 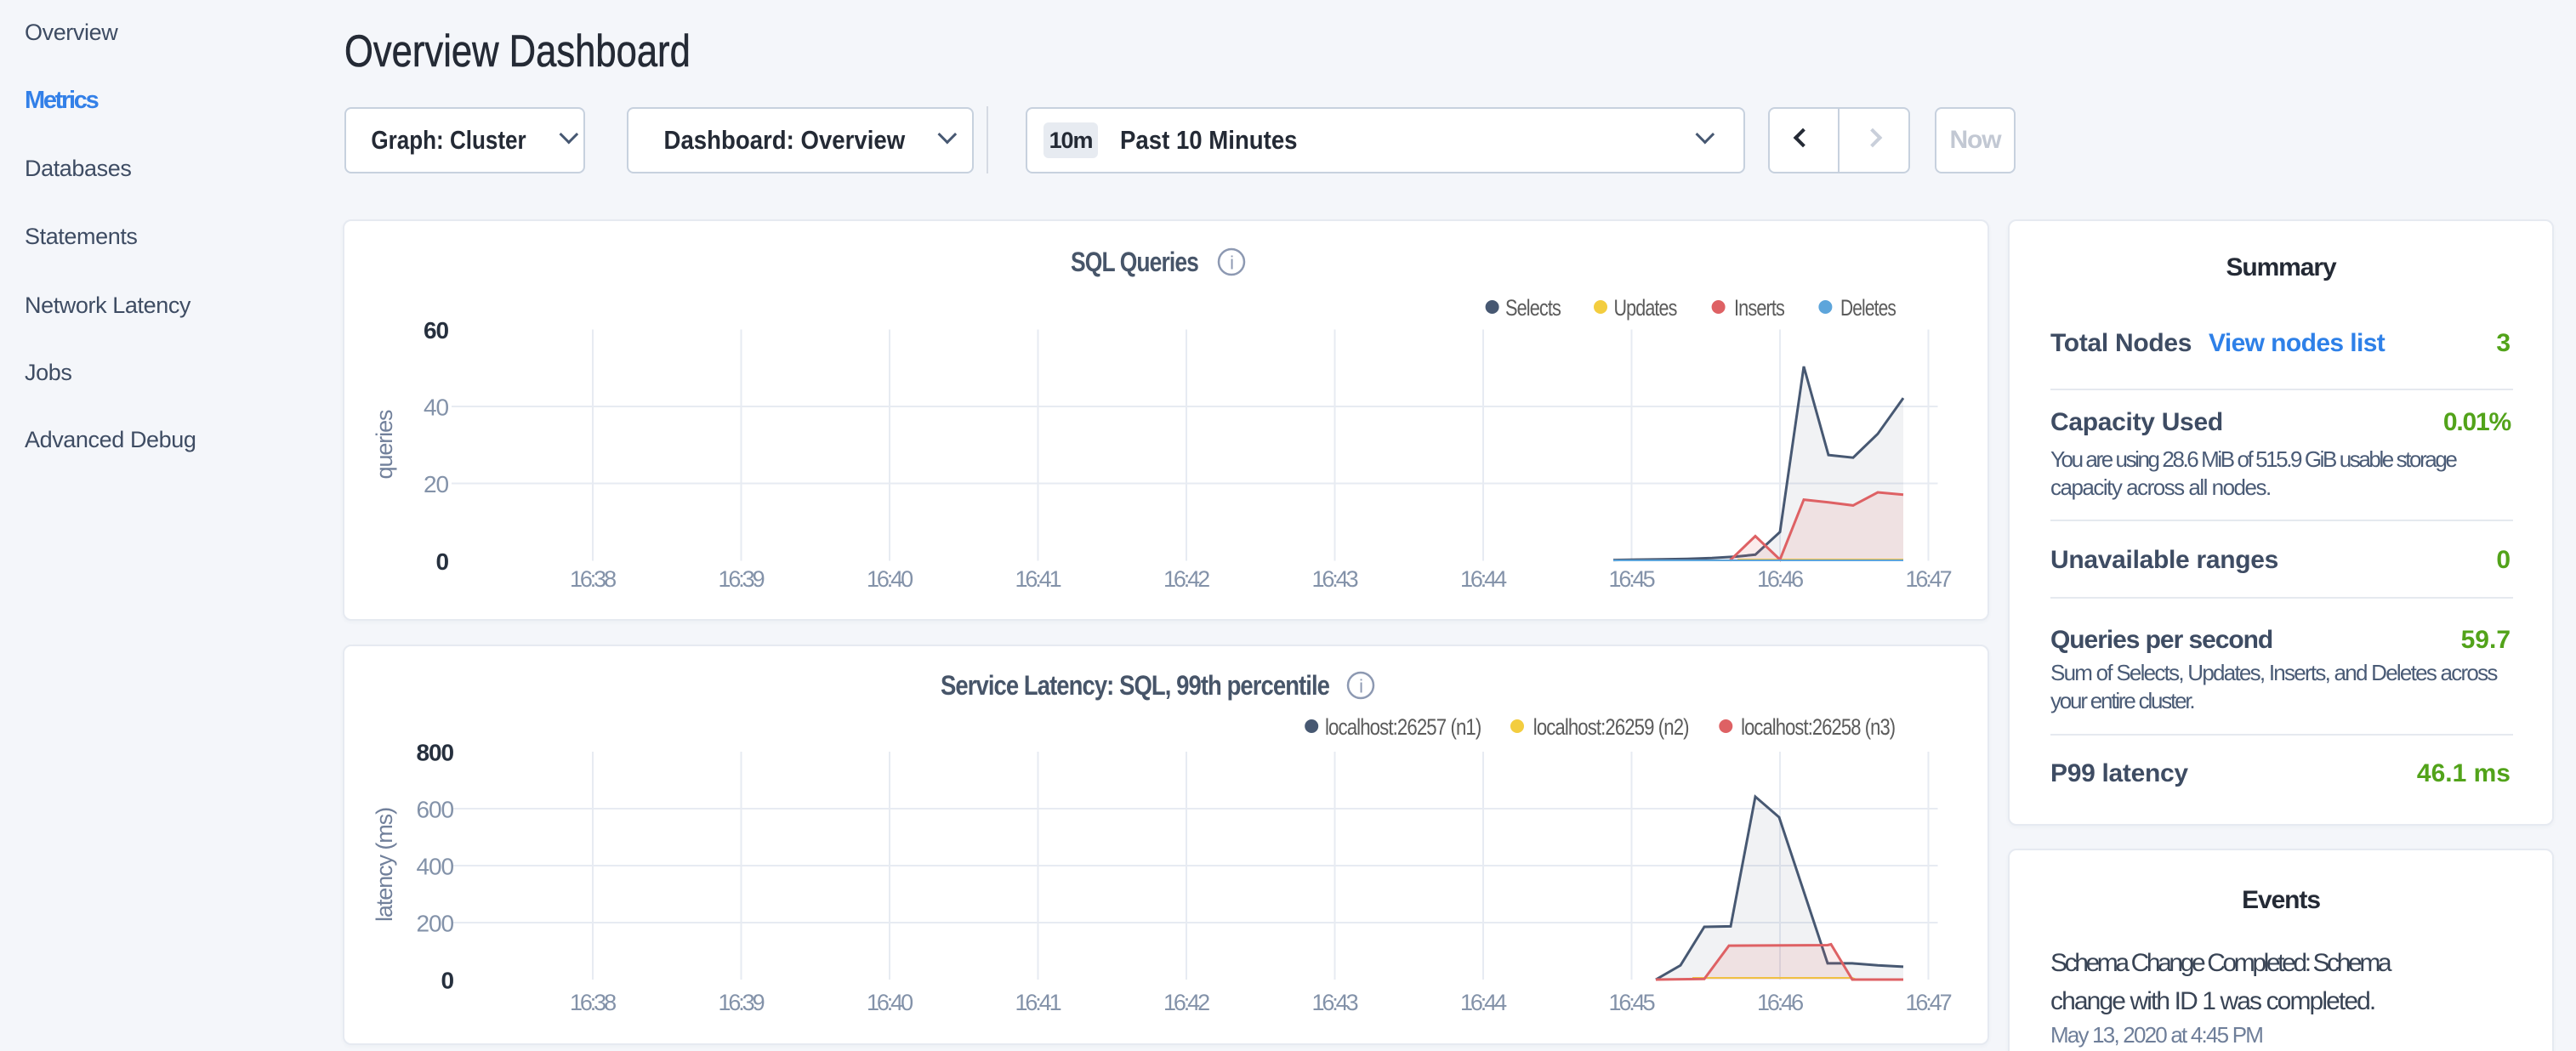 I want to click on svg-text: localhost:26258 (n3), so click(x=1818, y=727).